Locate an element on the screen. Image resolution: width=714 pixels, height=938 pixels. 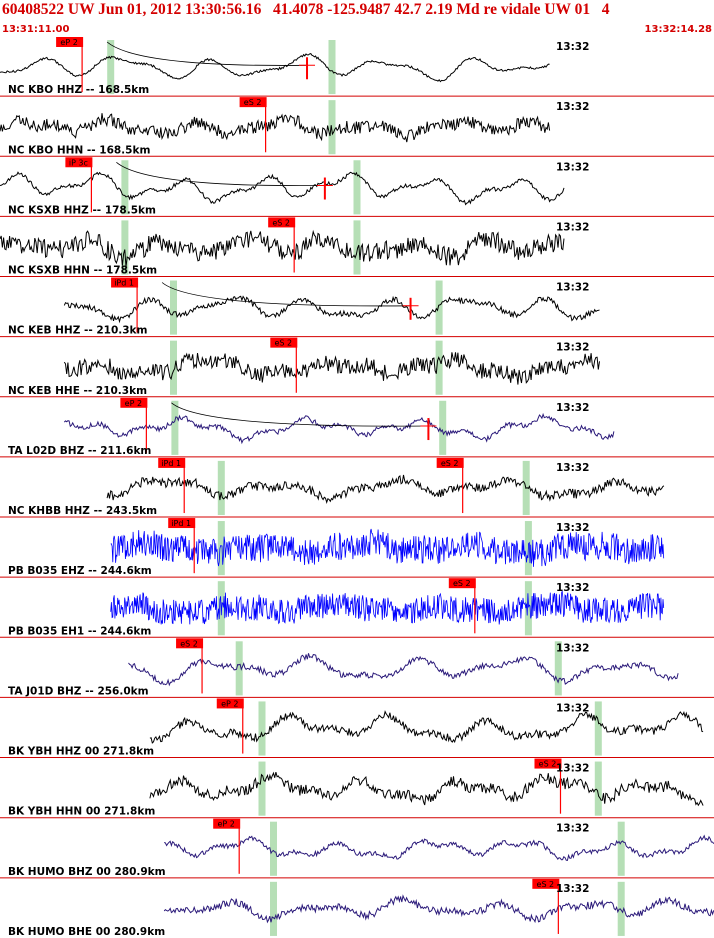
trace-row: eS 2 13:32 TA J01D BHZ -- 256.0km is located at coordinates (357, 666).